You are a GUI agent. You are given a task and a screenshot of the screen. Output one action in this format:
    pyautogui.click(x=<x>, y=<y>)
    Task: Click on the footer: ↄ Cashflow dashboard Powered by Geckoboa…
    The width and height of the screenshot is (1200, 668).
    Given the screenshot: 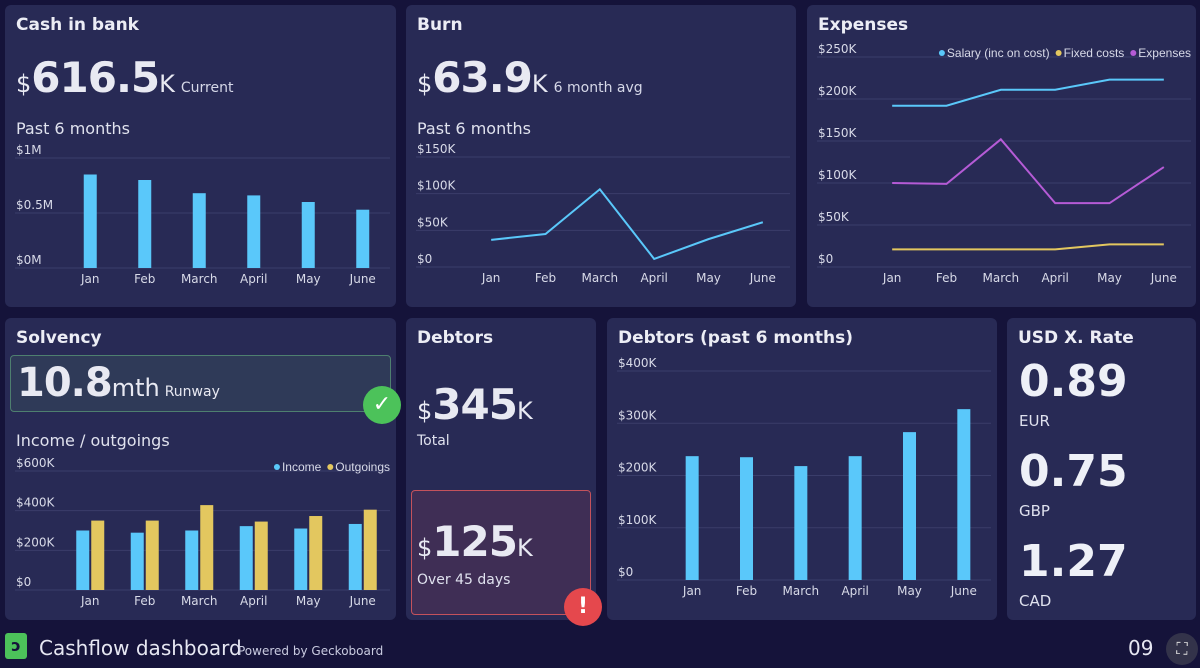 What is the action you would take?
    pyautogui.click(x=600, y=648)
    